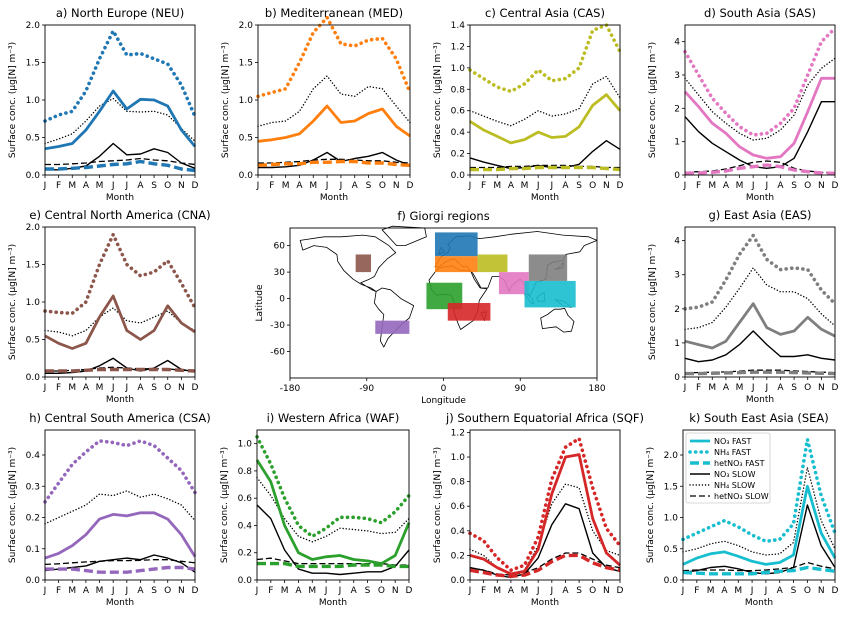 The height and width of the screenshot is (618, 850). What do you see at coordinates (277, 326) in the screenshot?
I see `map-y-tick-label: -30` at bounding box center [277, 326].